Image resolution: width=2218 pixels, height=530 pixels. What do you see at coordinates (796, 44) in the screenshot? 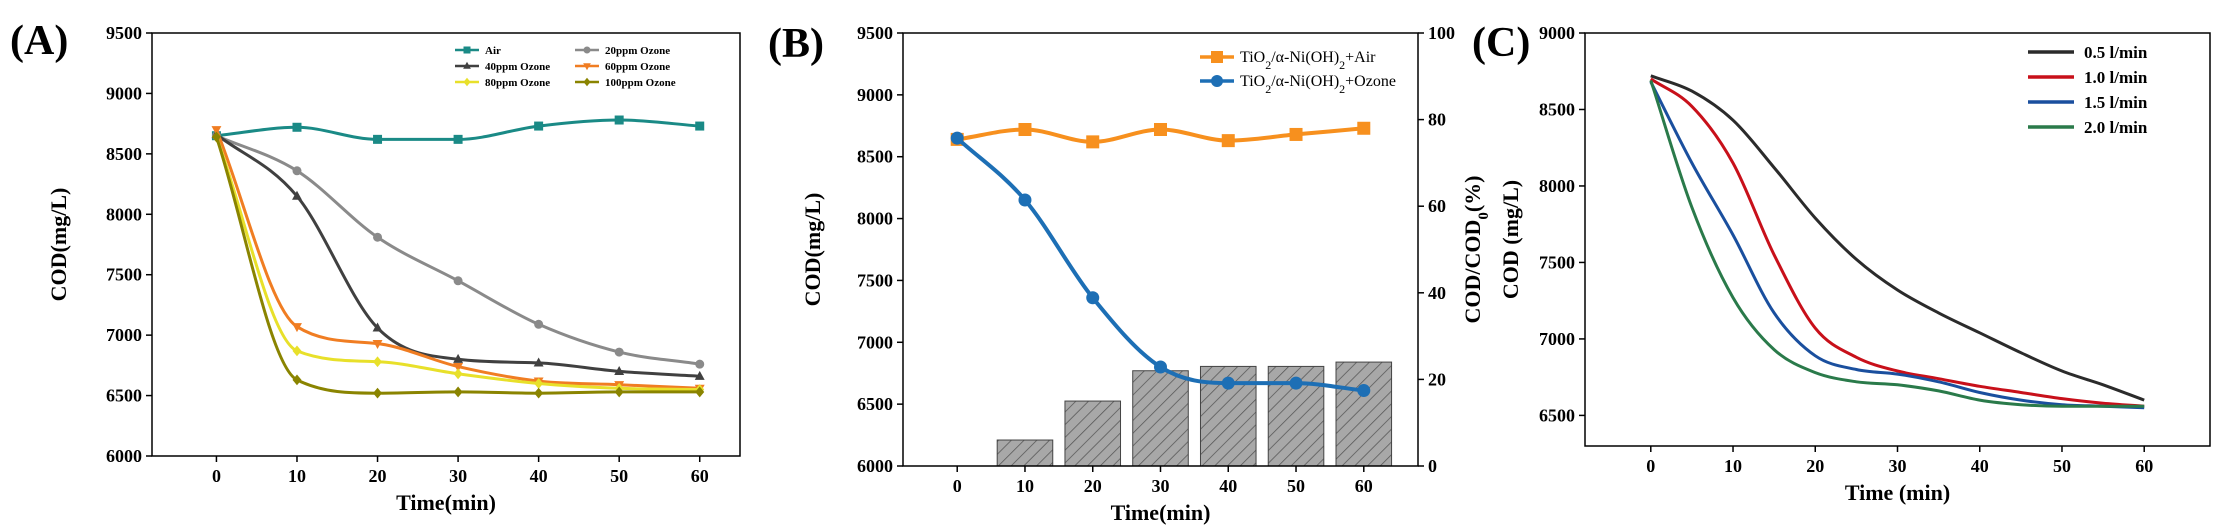
I see `panel-label: (B)` at bounding box center [796, 44].